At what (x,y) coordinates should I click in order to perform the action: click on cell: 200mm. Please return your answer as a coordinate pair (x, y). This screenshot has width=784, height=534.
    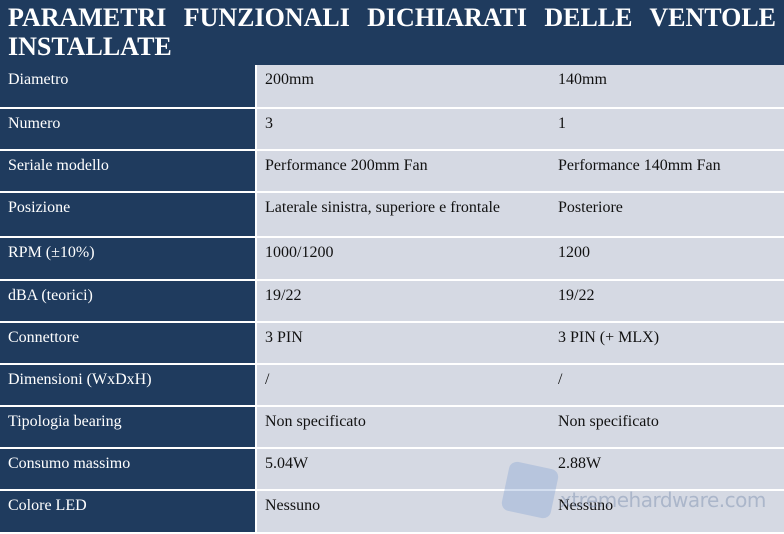
    Looking at the image, I should click on (403, 87).